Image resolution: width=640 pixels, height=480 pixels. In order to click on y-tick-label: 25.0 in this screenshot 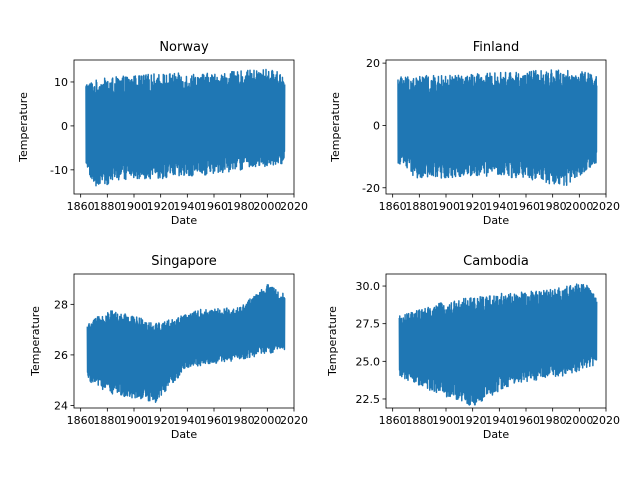, I will do `click(368, 361)`.